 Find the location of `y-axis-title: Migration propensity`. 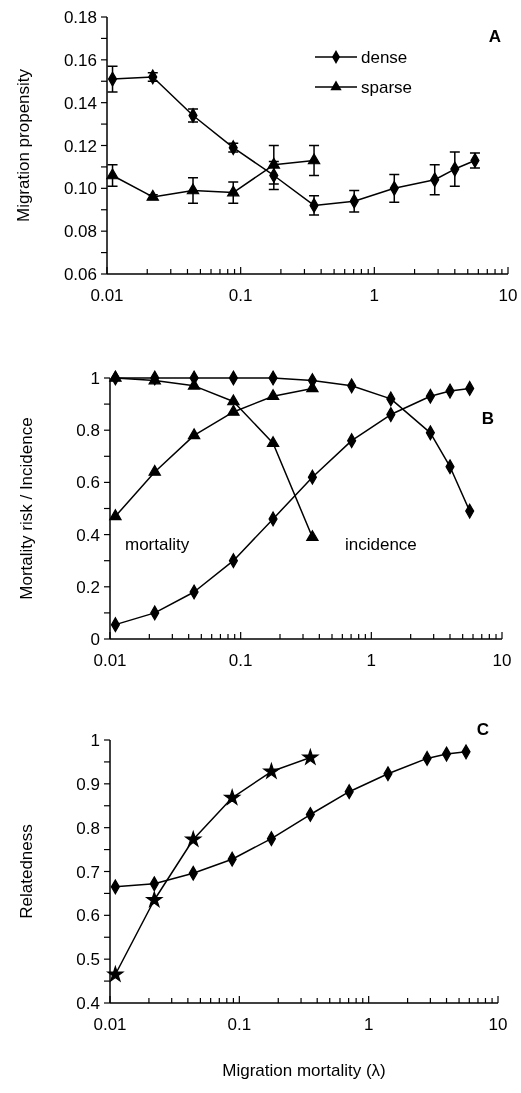

y-axis-title: Migration propensity is located at coordinates (23, 145).